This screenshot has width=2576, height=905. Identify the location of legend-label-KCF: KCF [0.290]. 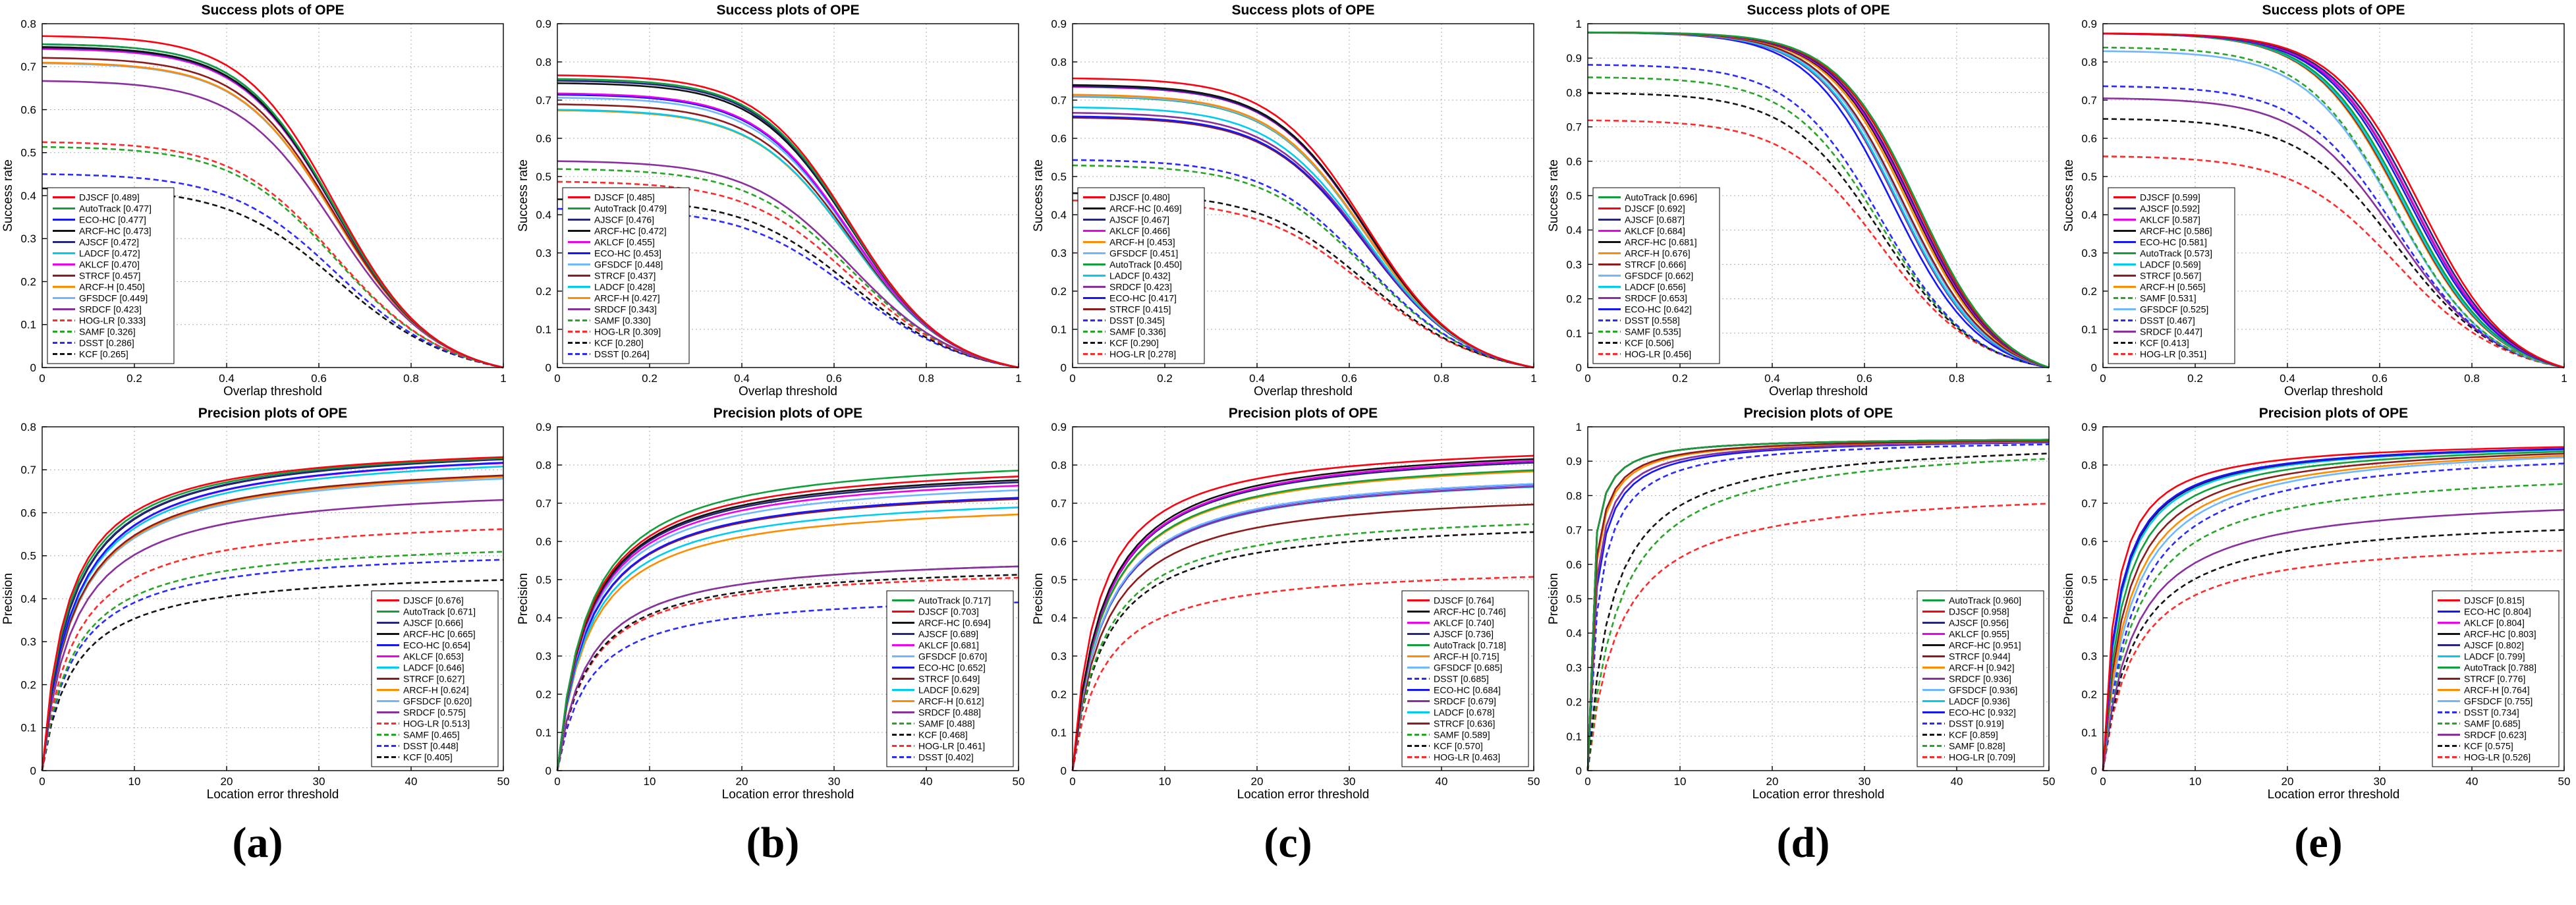
(1134, 342).